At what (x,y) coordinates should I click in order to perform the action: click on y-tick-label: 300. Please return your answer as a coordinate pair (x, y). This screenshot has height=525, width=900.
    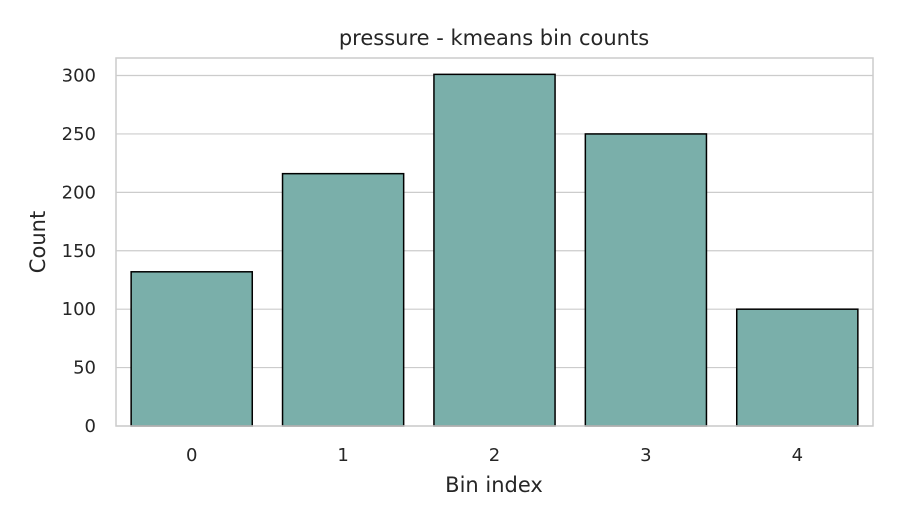
    Looking at the image, I should click on (79, 76).